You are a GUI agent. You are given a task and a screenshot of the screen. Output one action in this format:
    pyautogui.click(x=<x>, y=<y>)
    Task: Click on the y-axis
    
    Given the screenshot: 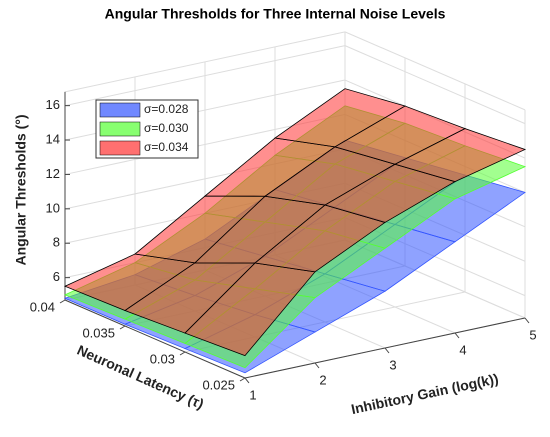 What is the action you would take?
    pyautogui.click(x=155, y=339)
    